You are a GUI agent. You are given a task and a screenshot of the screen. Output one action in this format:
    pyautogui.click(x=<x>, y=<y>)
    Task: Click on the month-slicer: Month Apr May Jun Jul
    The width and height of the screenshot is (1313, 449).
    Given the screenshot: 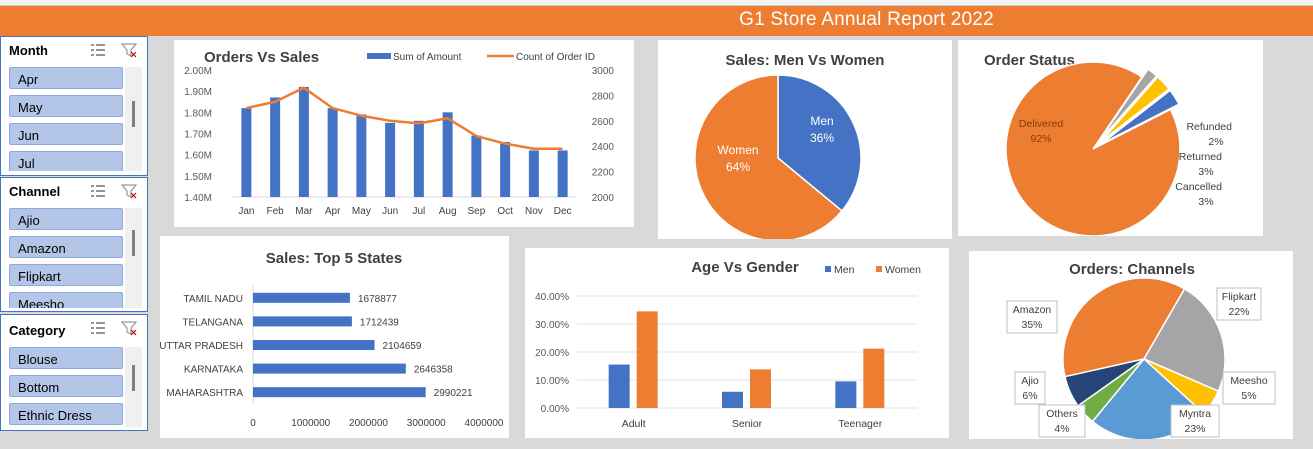 What is the action you would take?
    pyautogui.click(x=74, y=106)
    